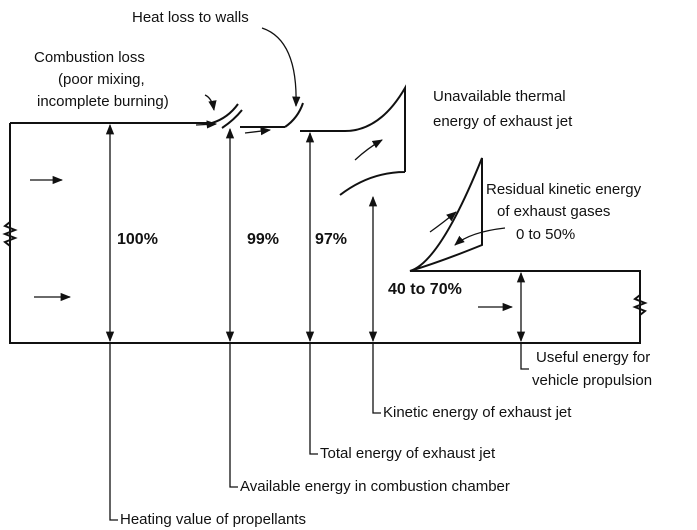 The width and height of the screenshot is (697, 530). What do you see at coordinates (592, 380) in the screenshot?
I see `label: vehicle propulsion` at bounding box center [592, 380].